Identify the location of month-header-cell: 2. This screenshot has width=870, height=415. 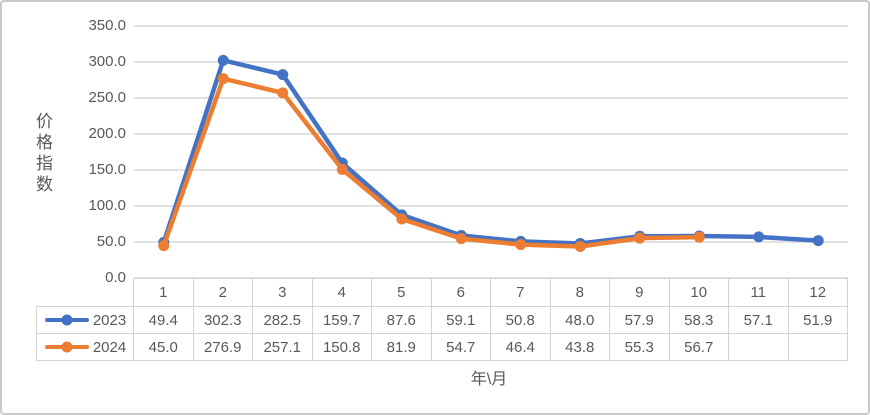
(222, 292).